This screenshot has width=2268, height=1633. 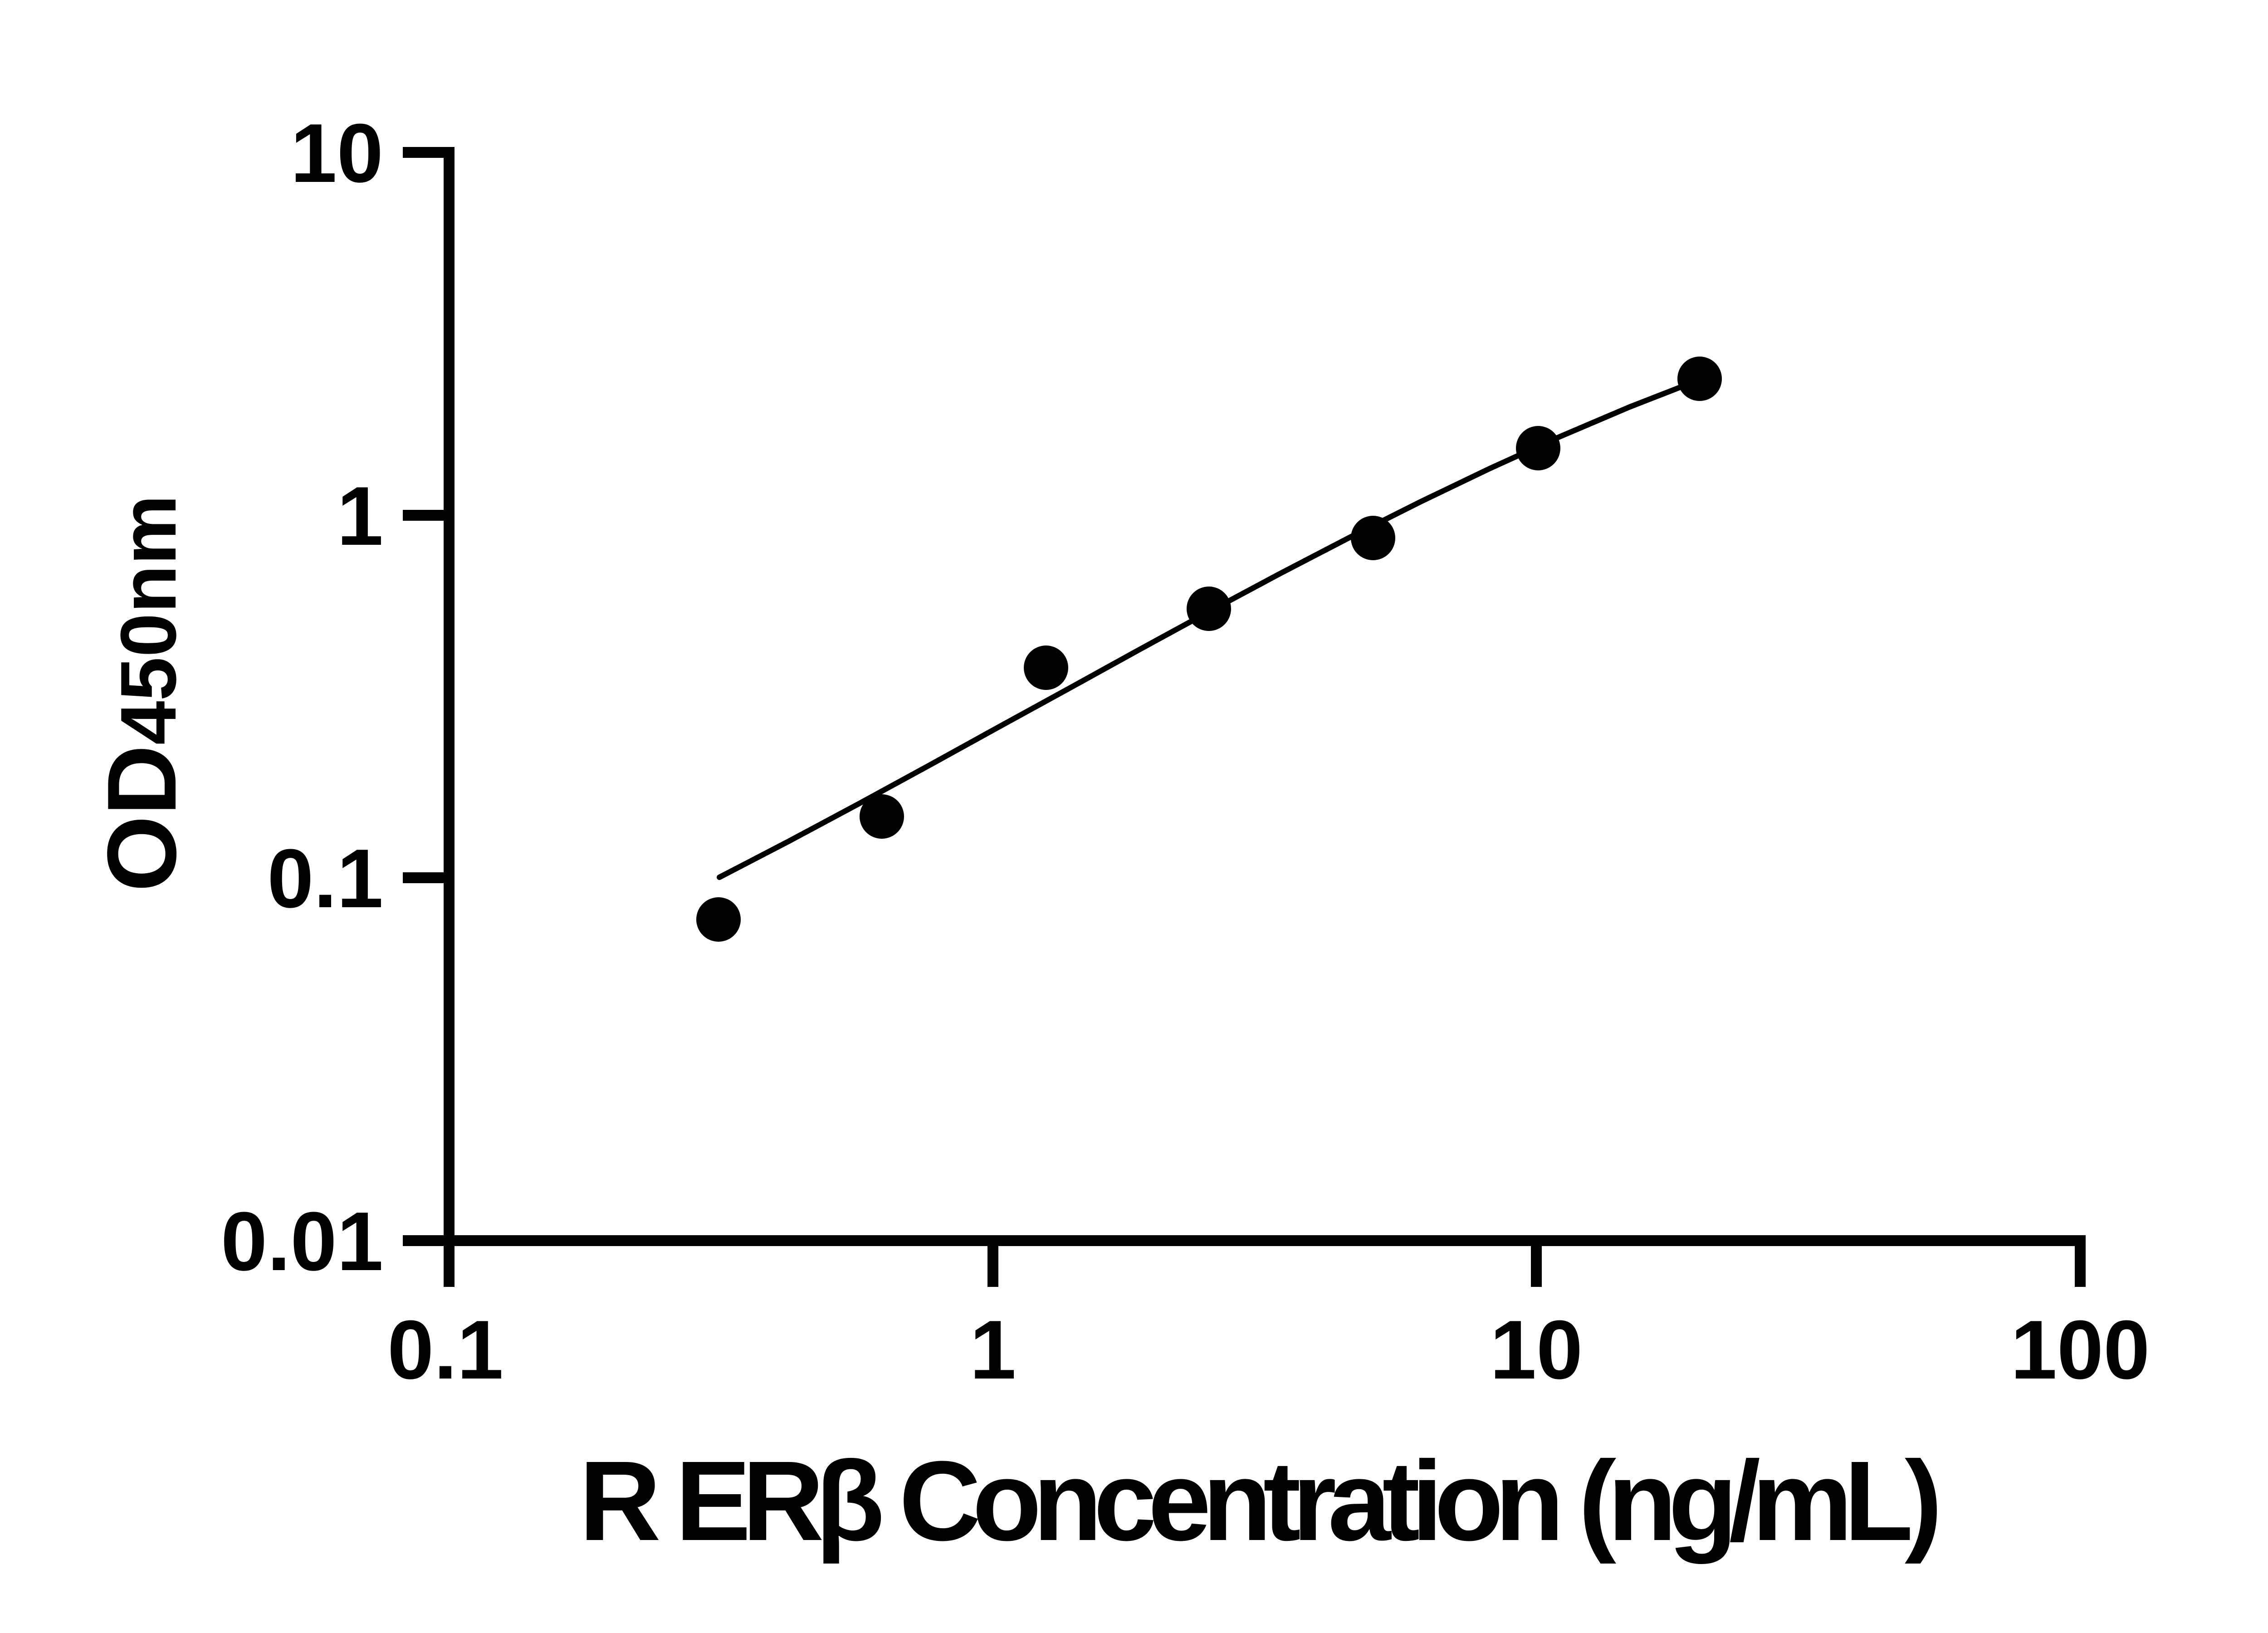 I want to click on svg-text: 0.01, so click(x=302, y=1241).